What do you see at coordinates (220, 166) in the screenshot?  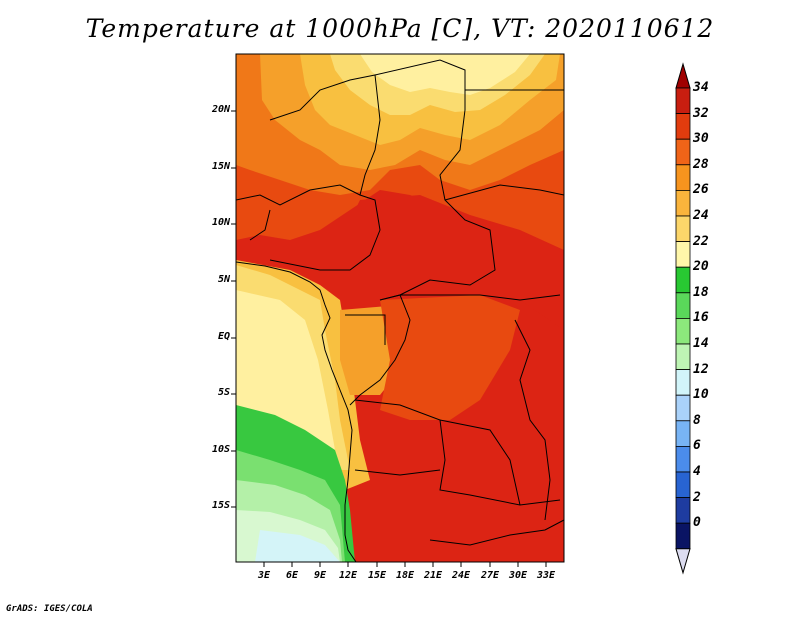 I see `lat-tick-label: 15N` at bounding box center [220, 166].